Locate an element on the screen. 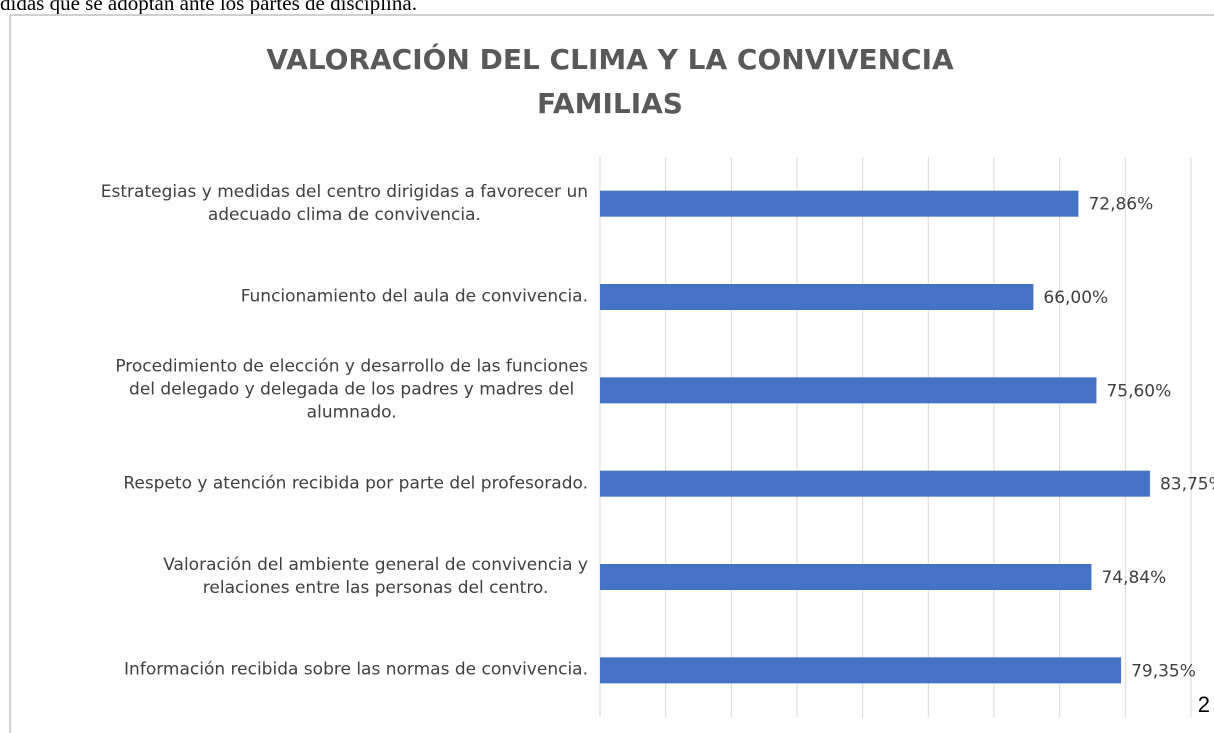  value-label: 66,00% is located at coordinates (1075, 298).